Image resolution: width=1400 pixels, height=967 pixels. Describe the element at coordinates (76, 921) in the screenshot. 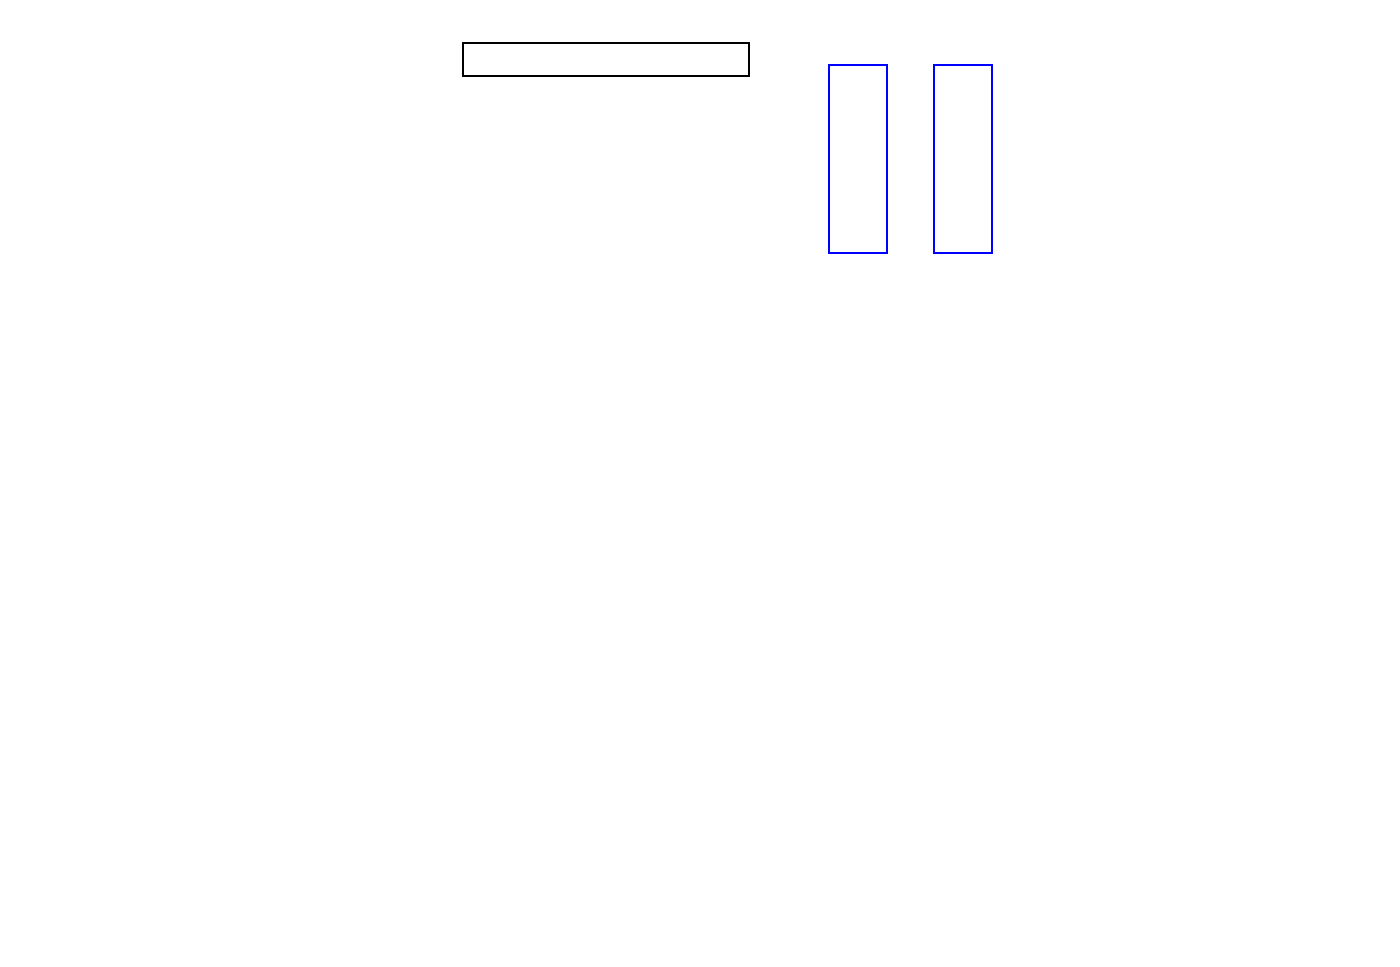

I see `footer-note` at that location.